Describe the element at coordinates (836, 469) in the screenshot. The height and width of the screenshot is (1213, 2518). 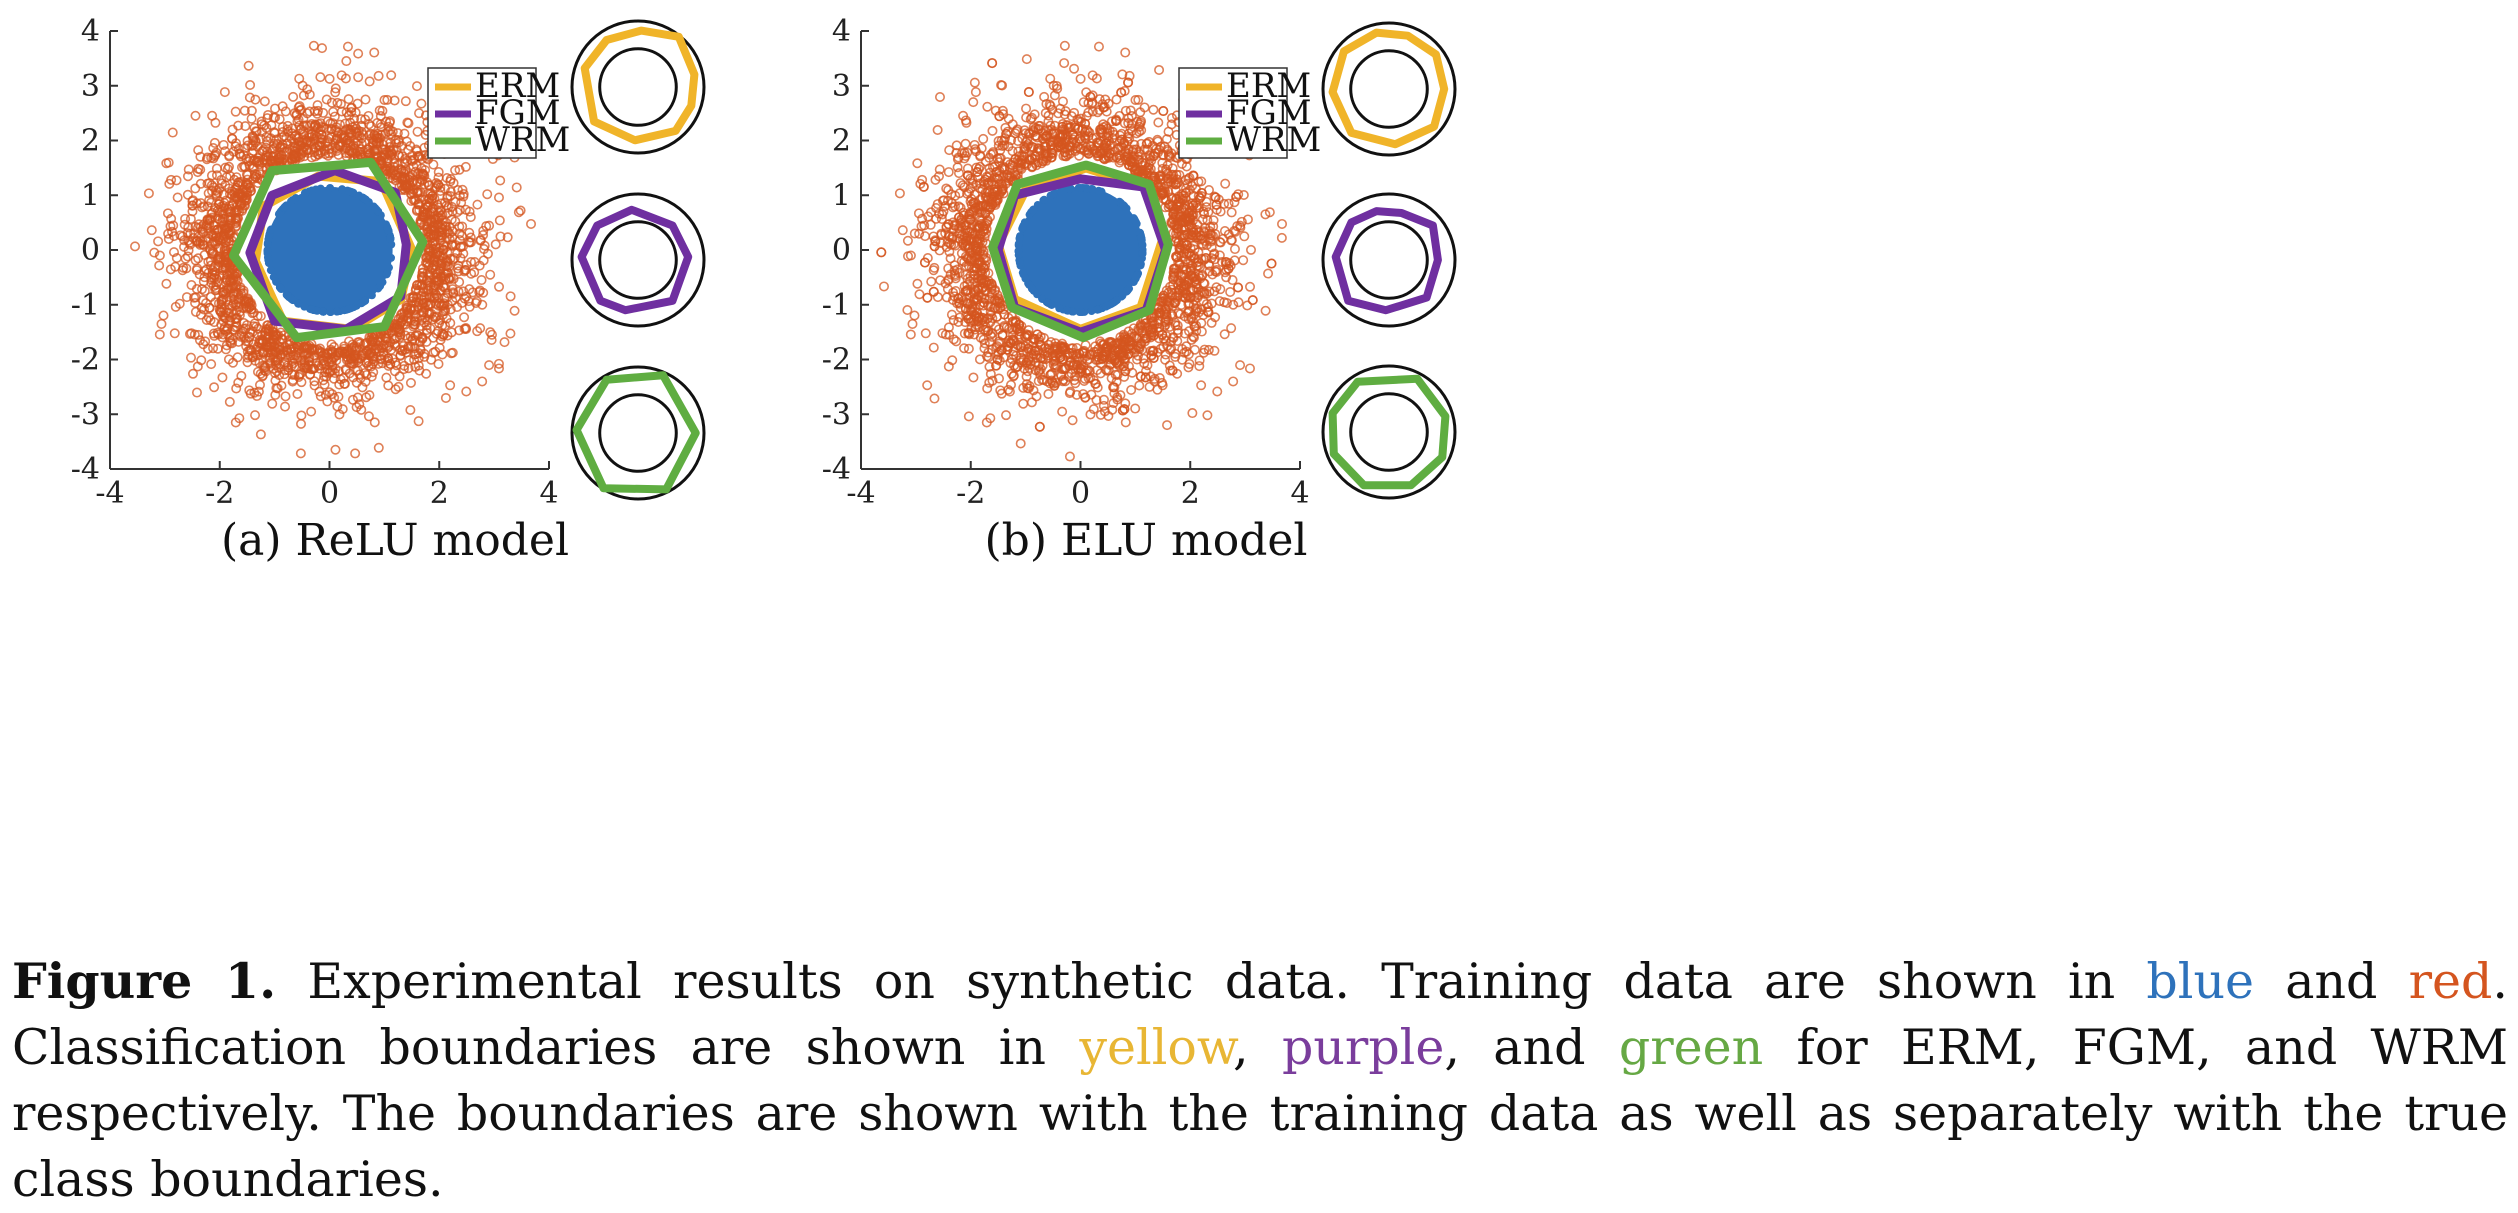
I see `y-tick-label: -4` at that location.